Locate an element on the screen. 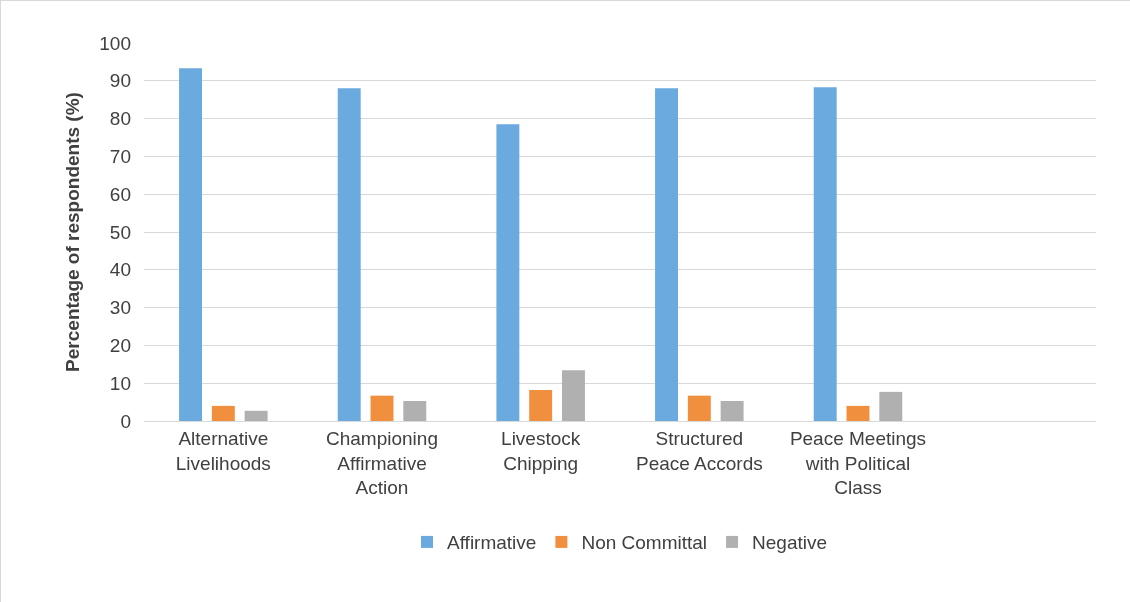 The height and width of the screenshot is (602, 1130). y-tick-label: 50 is located at coordinates (120, 232).